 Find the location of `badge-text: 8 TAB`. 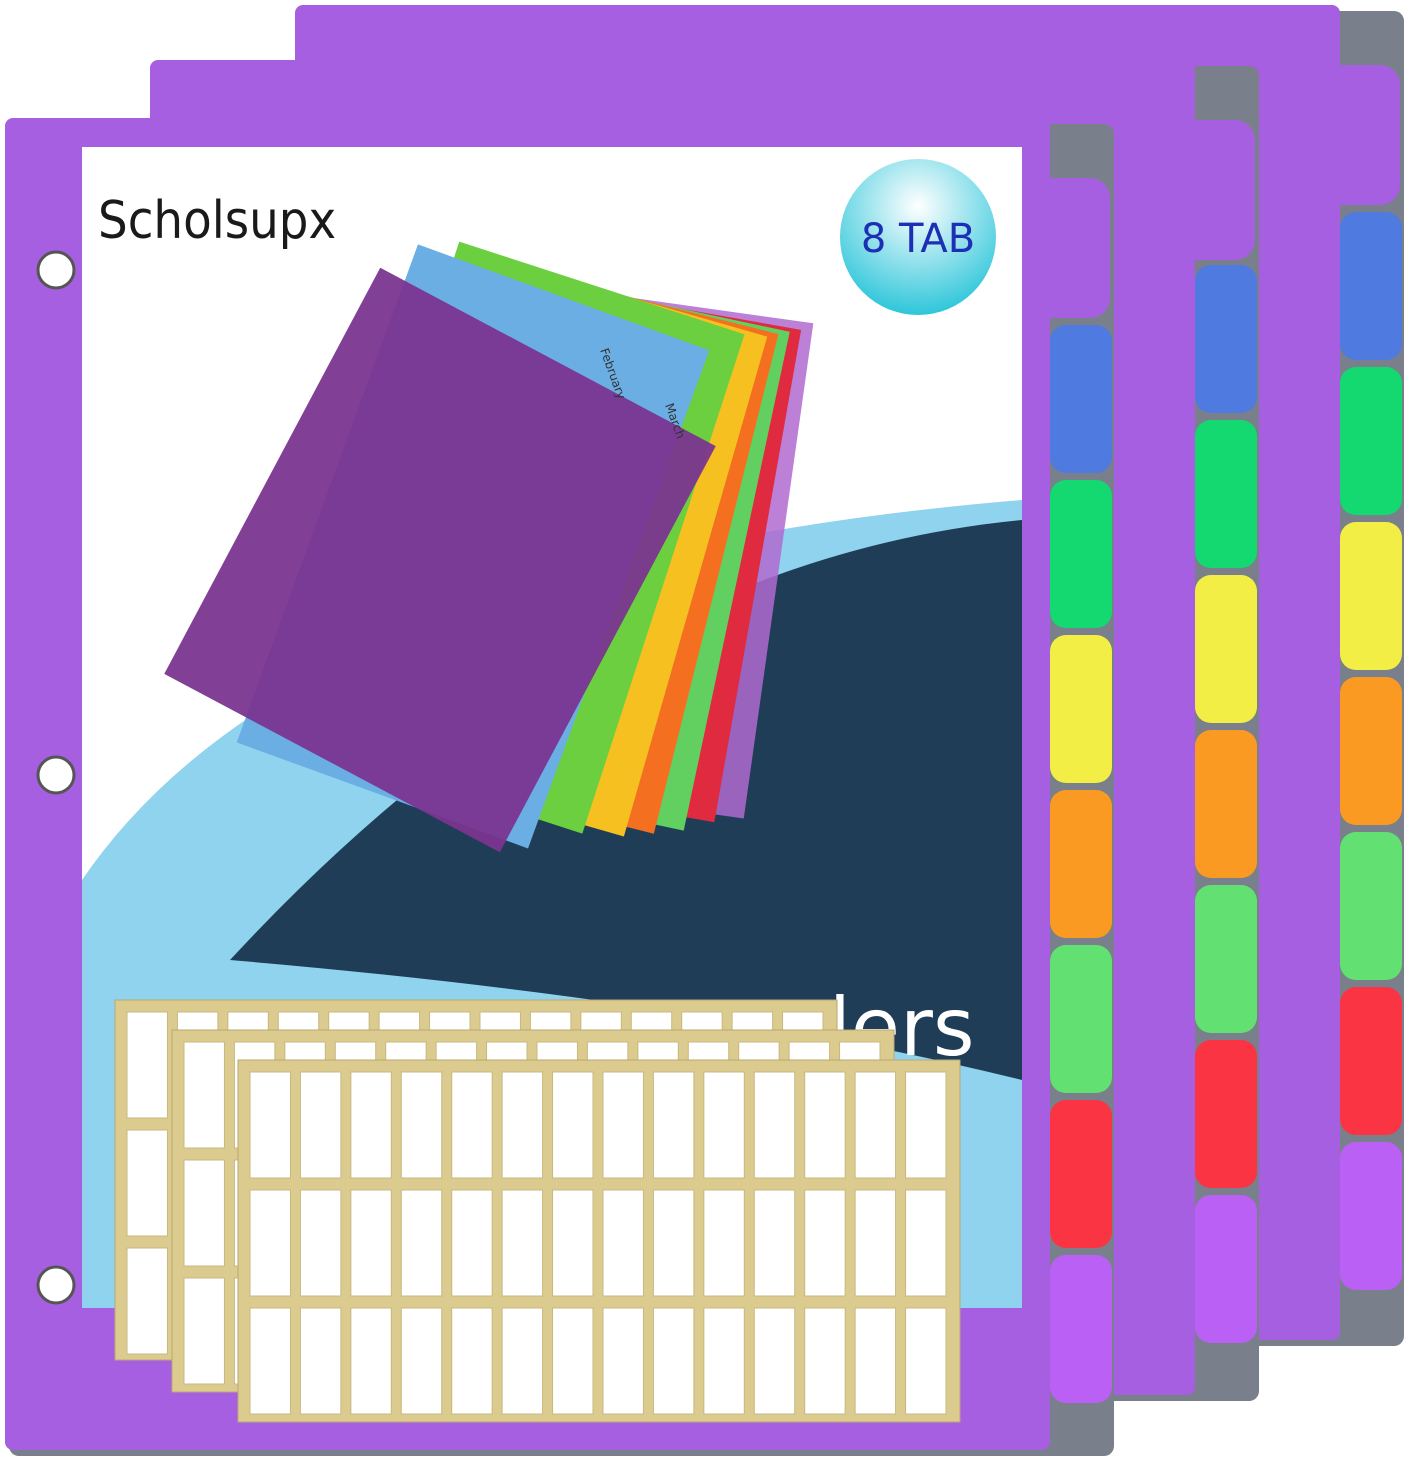

badge-text: 8 TAB is located at coordinates (918, 239).